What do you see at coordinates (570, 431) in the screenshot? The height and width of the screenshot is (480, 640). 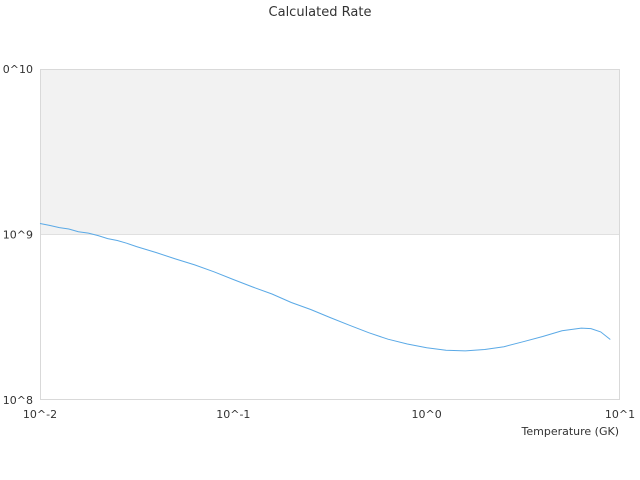 I see `x-axis-label: Temperature (GK)` at bounding box center [570, 431].